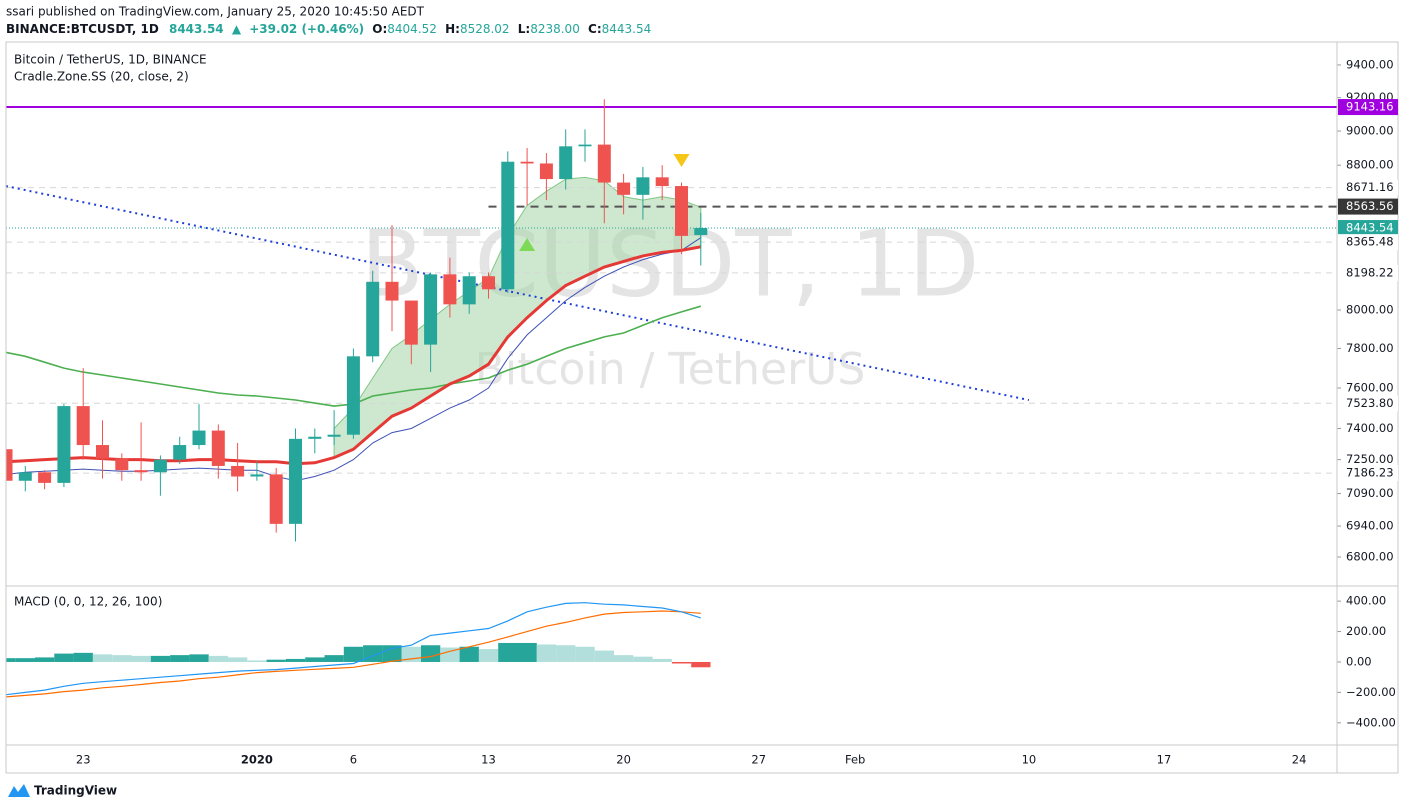  I want to click on high: 8528.02, so click(485, 29).